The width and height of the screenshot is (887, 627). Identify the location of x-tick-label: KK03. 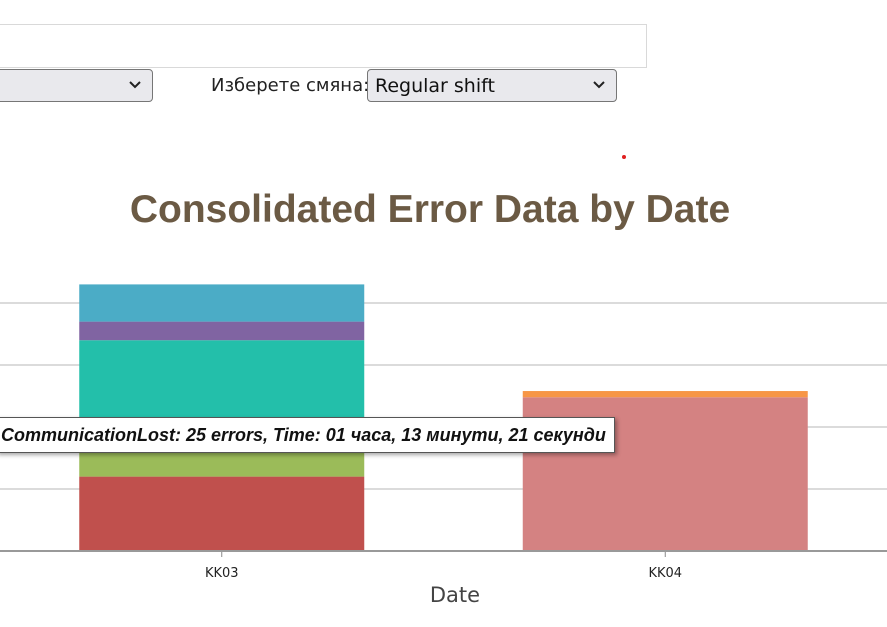
(222, 573).